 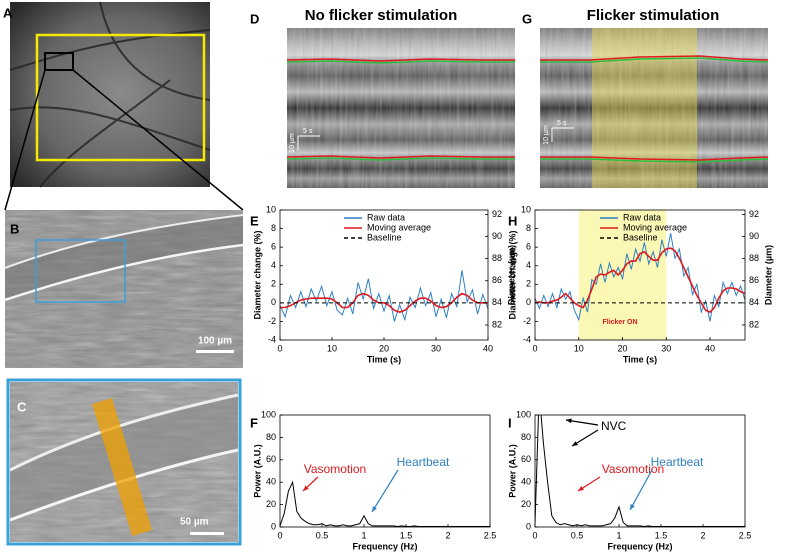 I want to click on y-axis-label: Power (A.U.), so click(x=257, y=471).